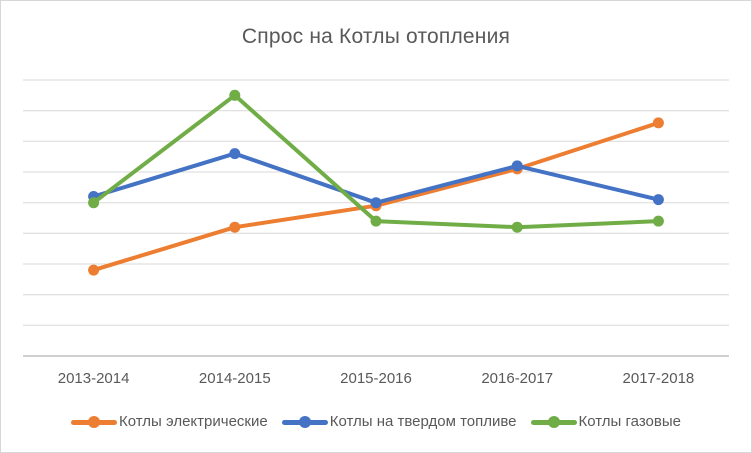 This screenshot has height=453, width=752. What do you see at coordinates (193, 421) in the screenshot?
I see `legend-label-electric: Котлы электрические` at bounding box center [193, 421].